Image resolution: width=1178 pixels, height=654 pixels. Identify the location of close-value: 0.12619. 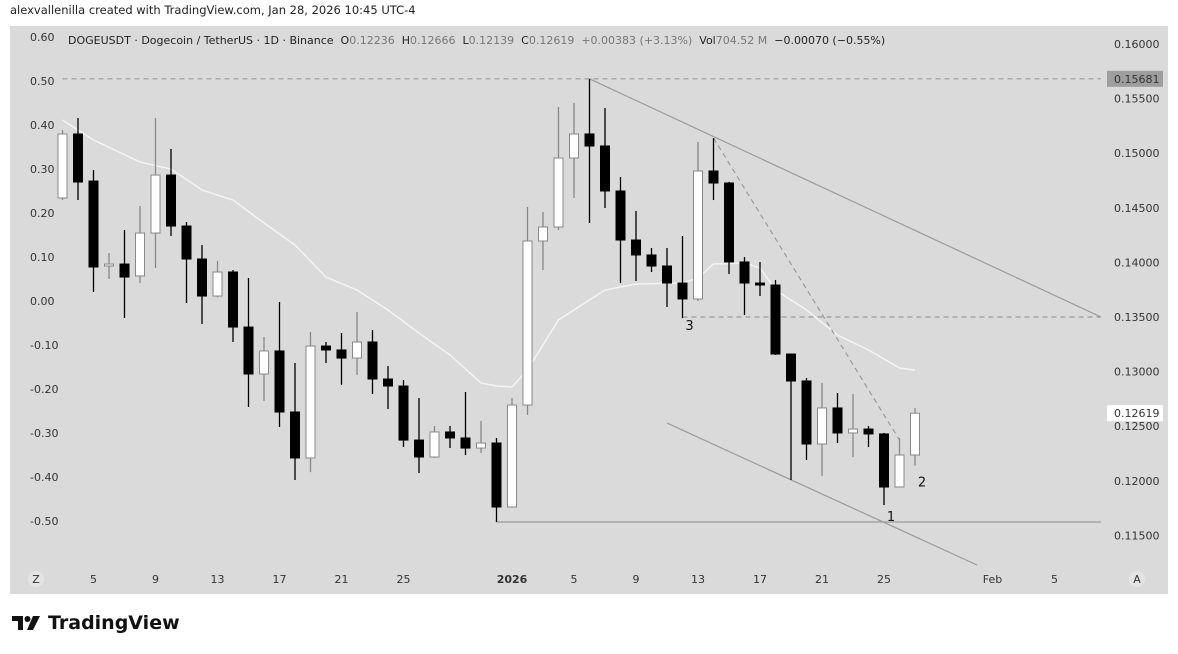
(551, 40).